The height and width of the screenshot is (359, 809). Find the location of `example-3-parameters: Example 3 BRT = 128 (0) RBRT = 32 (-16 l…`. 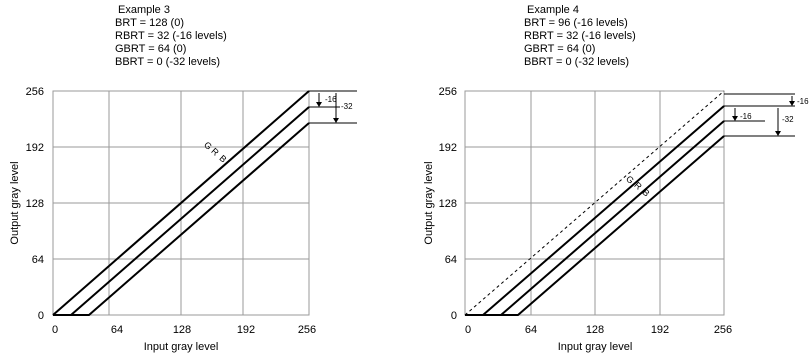

example-3-parameters: Example 3 BRT = 128 (0) RBRT = 32 (-16 l… is located at coordinates (171, 36).